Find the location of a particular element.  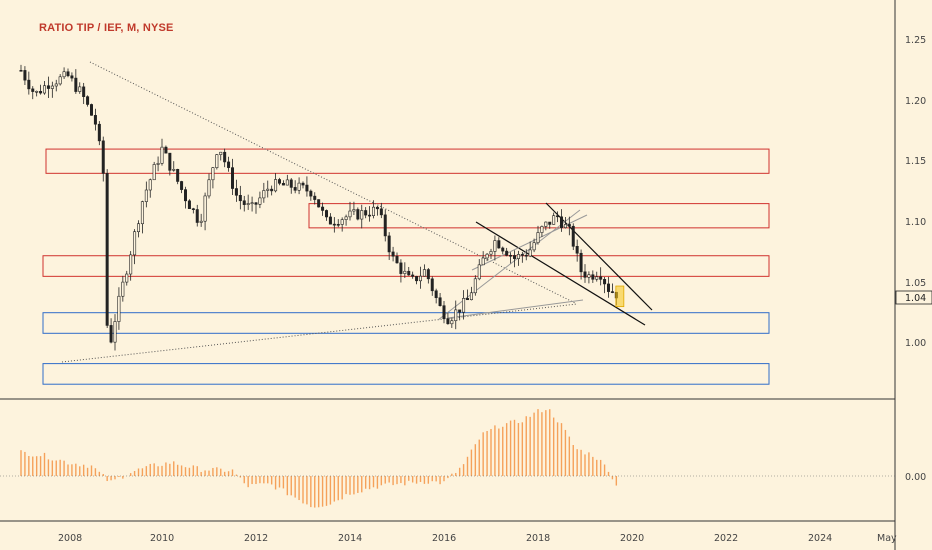

wedge-line-upper is located at coordinates (529, 242).